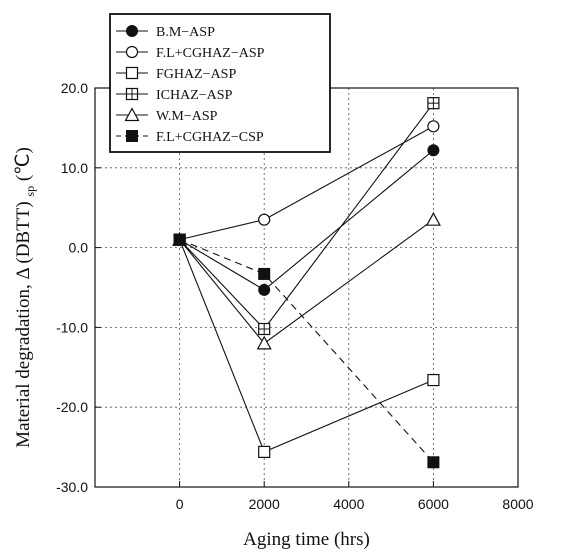 The image size is (563, 554). I want to click on y-axis-title-main: Material degradation, Δ (DBTT), so click(23, 324).